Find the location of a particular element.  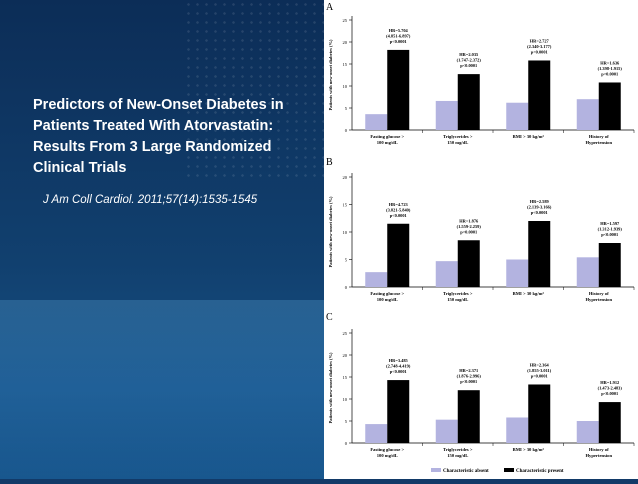

hr-annotation: HR=3.485 (2.748-4.419) p<0.0001 is located at coordinates (398, 366).